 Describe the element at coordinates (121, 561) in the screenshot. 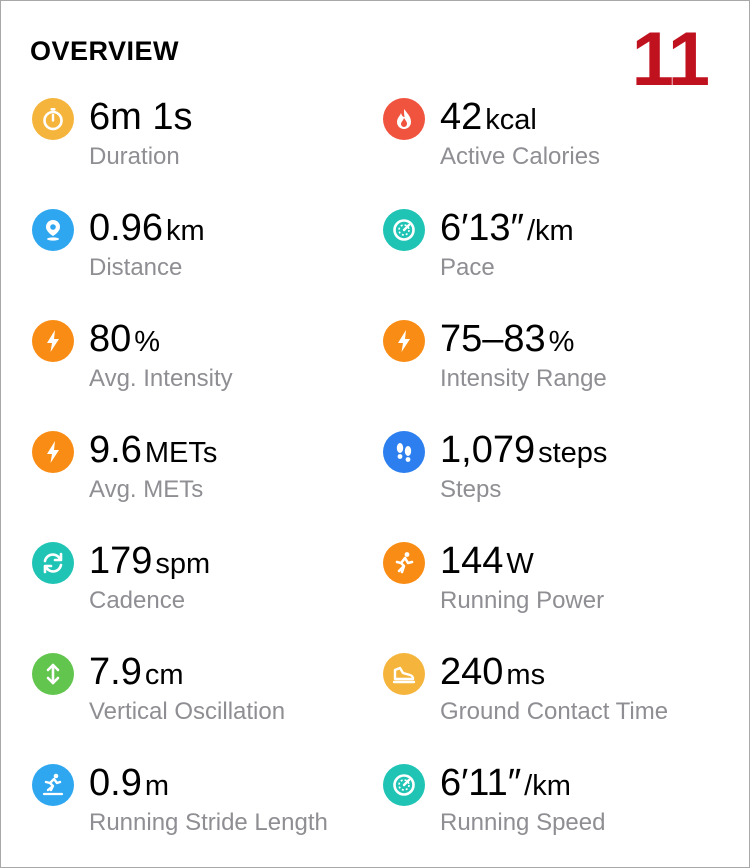

I see `metric-value: 179` at that location.